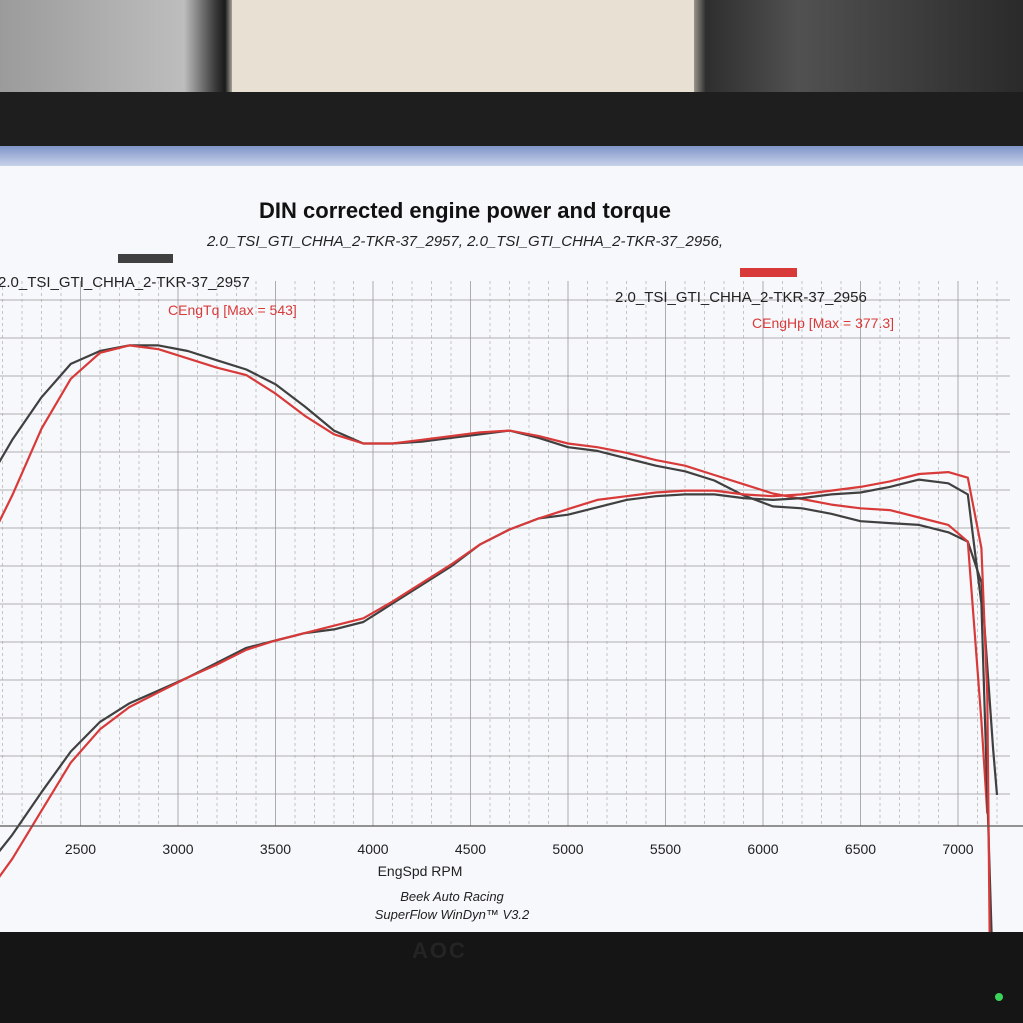 Image resolution: width=1023 pixels, height=1023 pixels. Describe the element at coordinates (372, 849) in the screenshot. I see `x-tick-label: 4000` at that location.